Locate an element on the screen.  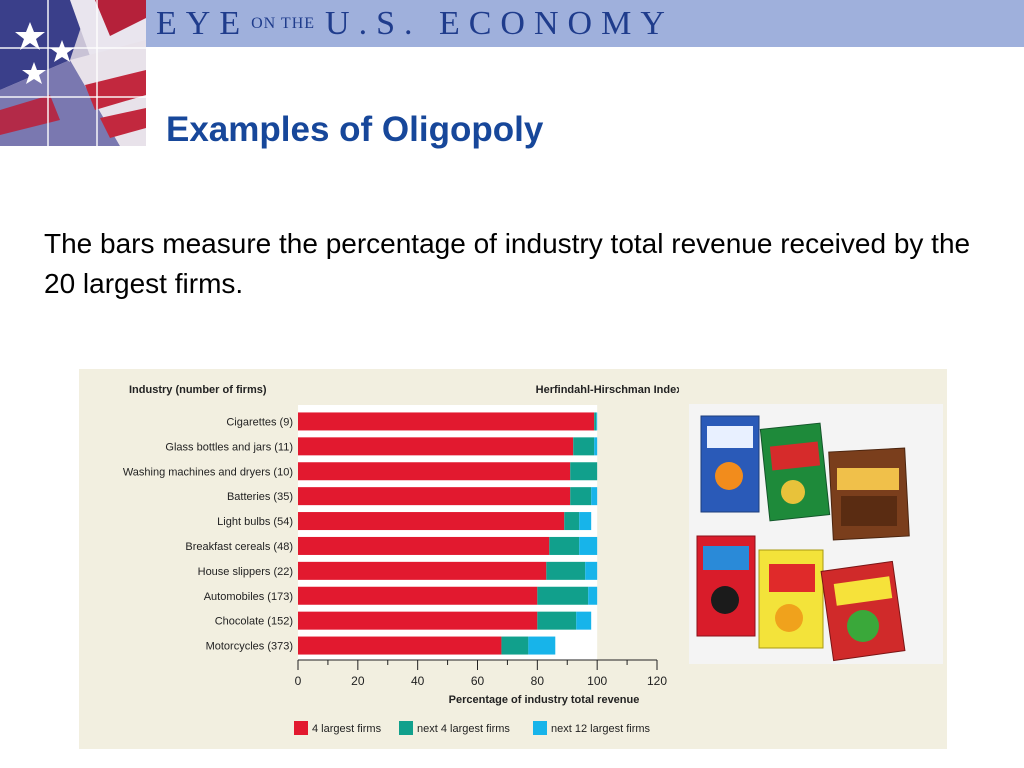
banner-on-the: ON THE is located at coordinates (283, 23).